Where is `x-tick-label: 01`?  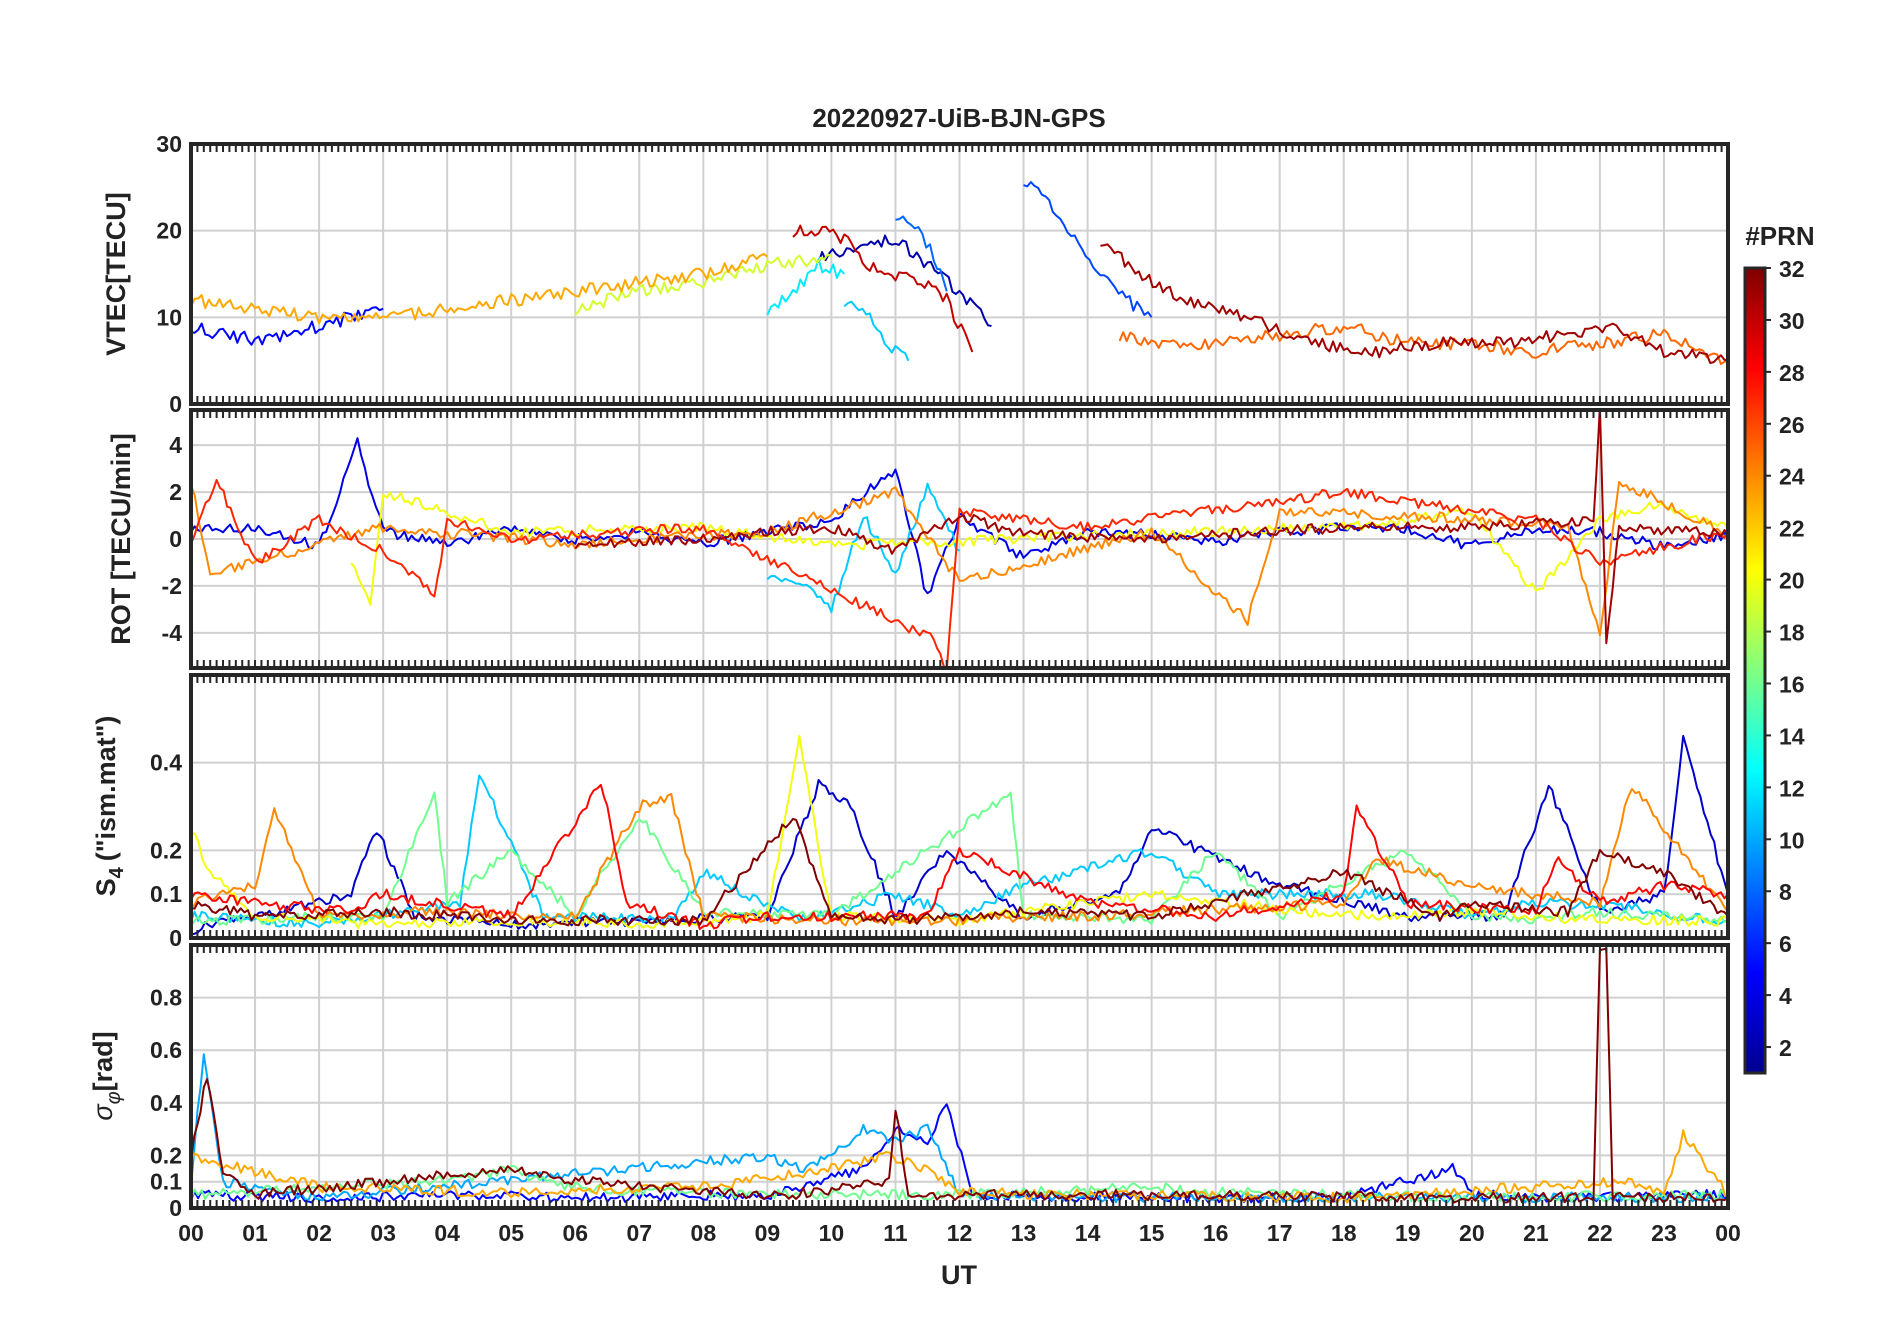 x-tick-label: 01 is located at coordinates (255, 1233).